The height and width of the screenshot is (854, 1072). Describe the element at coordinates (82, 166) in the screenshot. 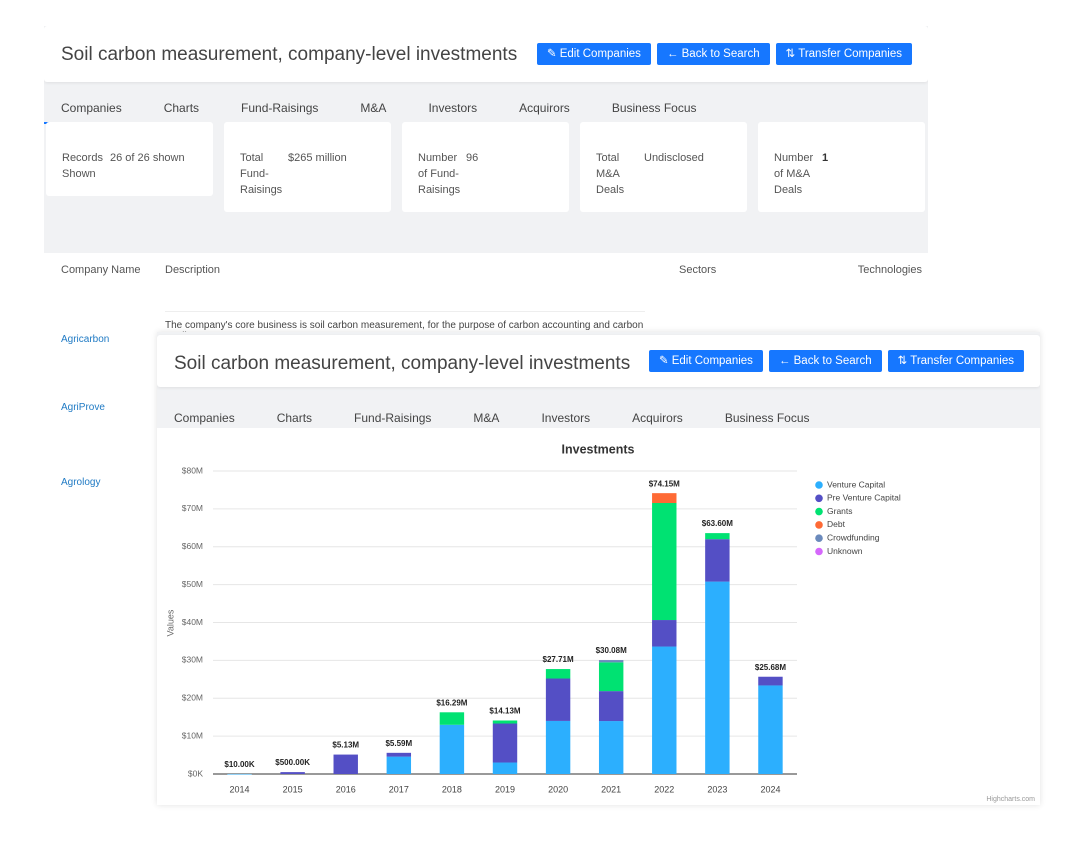

I see `stat-label: Records Shown` at that location.